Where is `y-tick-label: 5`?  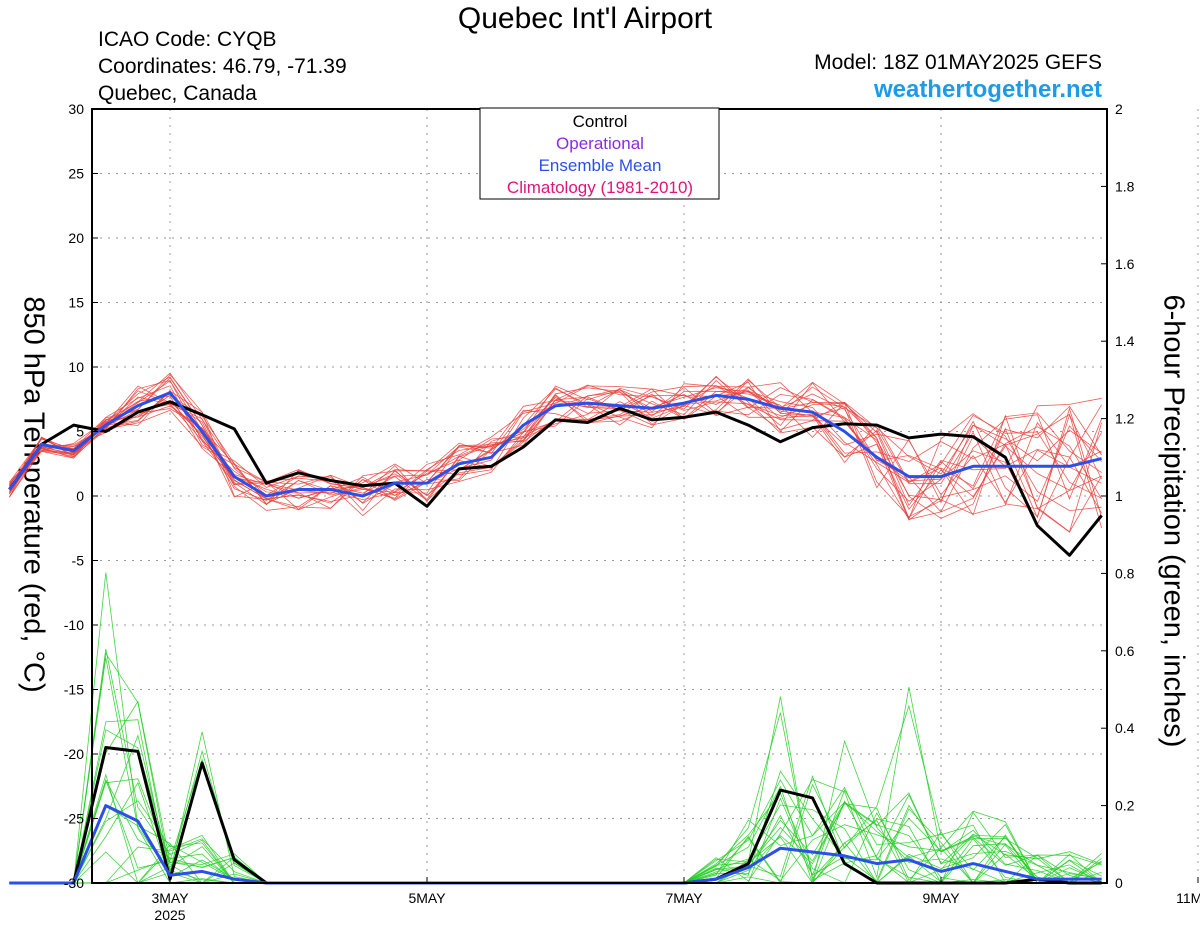 y-tick-label: 5 is located at coordinates (80, 432).